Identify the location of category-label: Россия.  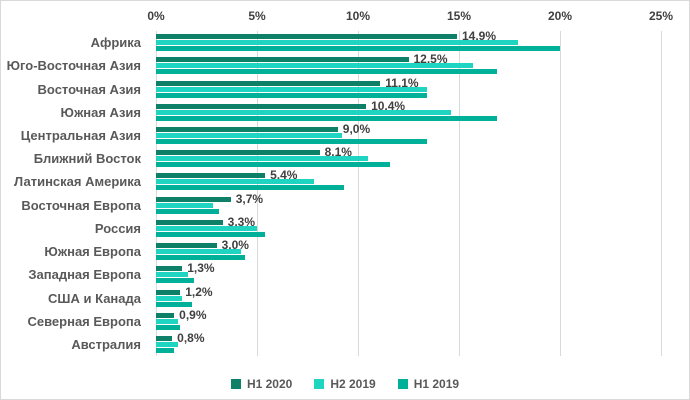
(117, 228).